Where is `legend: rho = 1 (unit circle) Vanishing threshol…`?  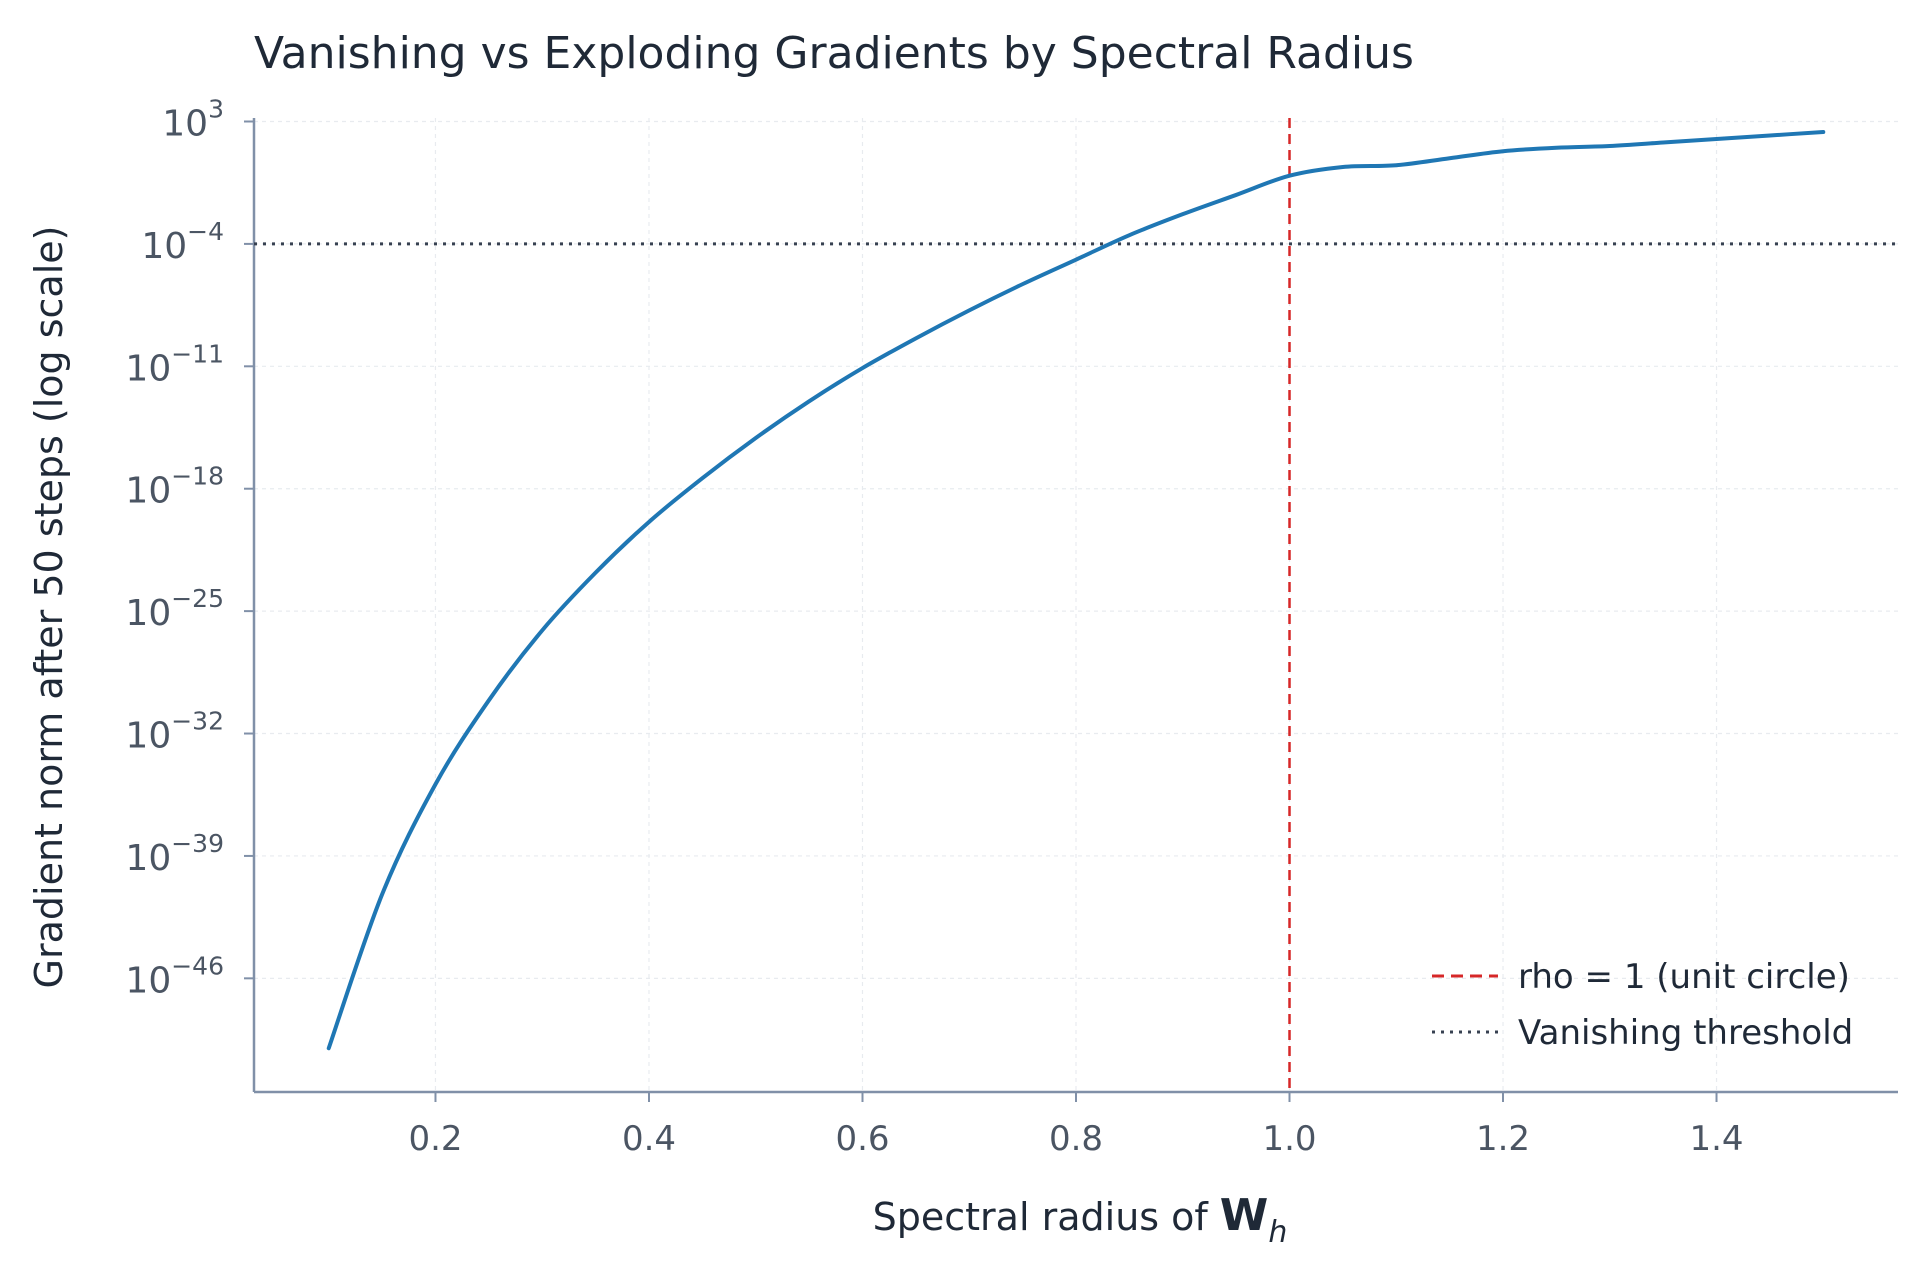 legend: rho = 1 (unit circle) Vanishing threshol… is located at coordinates (1642, 1005).